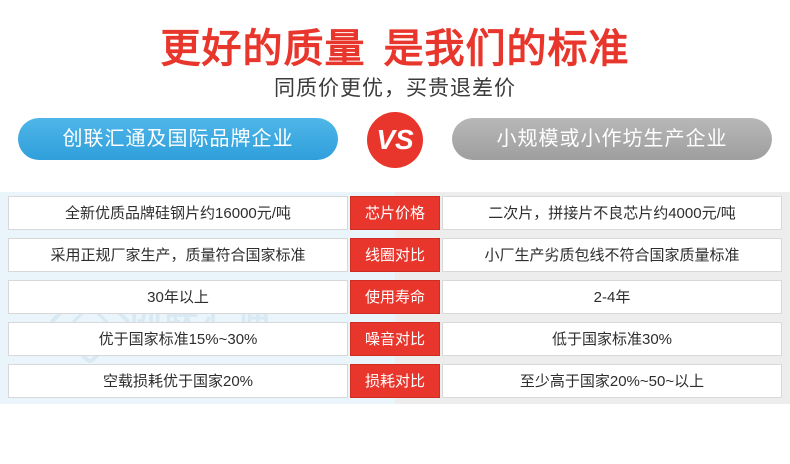  What do you see at coordinates (612, 297) in the screenshot?
I see `row-right-value: 2-4年` at bounding box center [612, 297].